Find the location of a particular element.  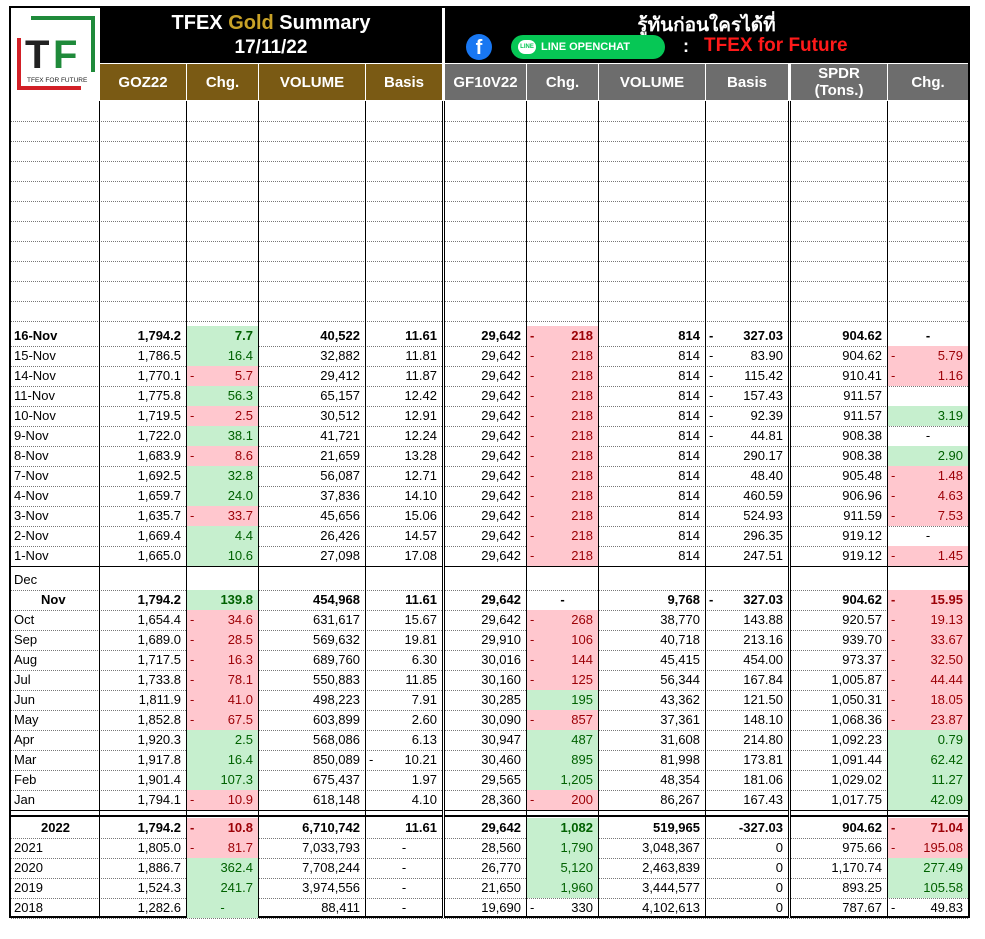

cell-basis1: 13.28 is located at coordinates (404, 456).